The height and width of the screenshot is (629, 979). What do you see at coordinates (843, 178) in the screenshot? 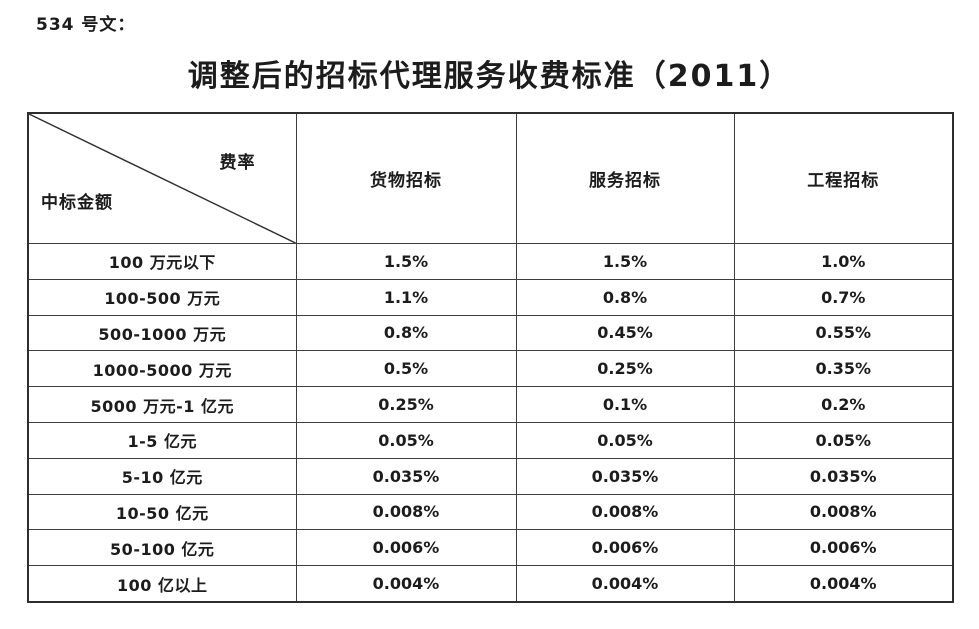
I see `column-header-engineering: 工程招标` at bounding box center [843, 178].